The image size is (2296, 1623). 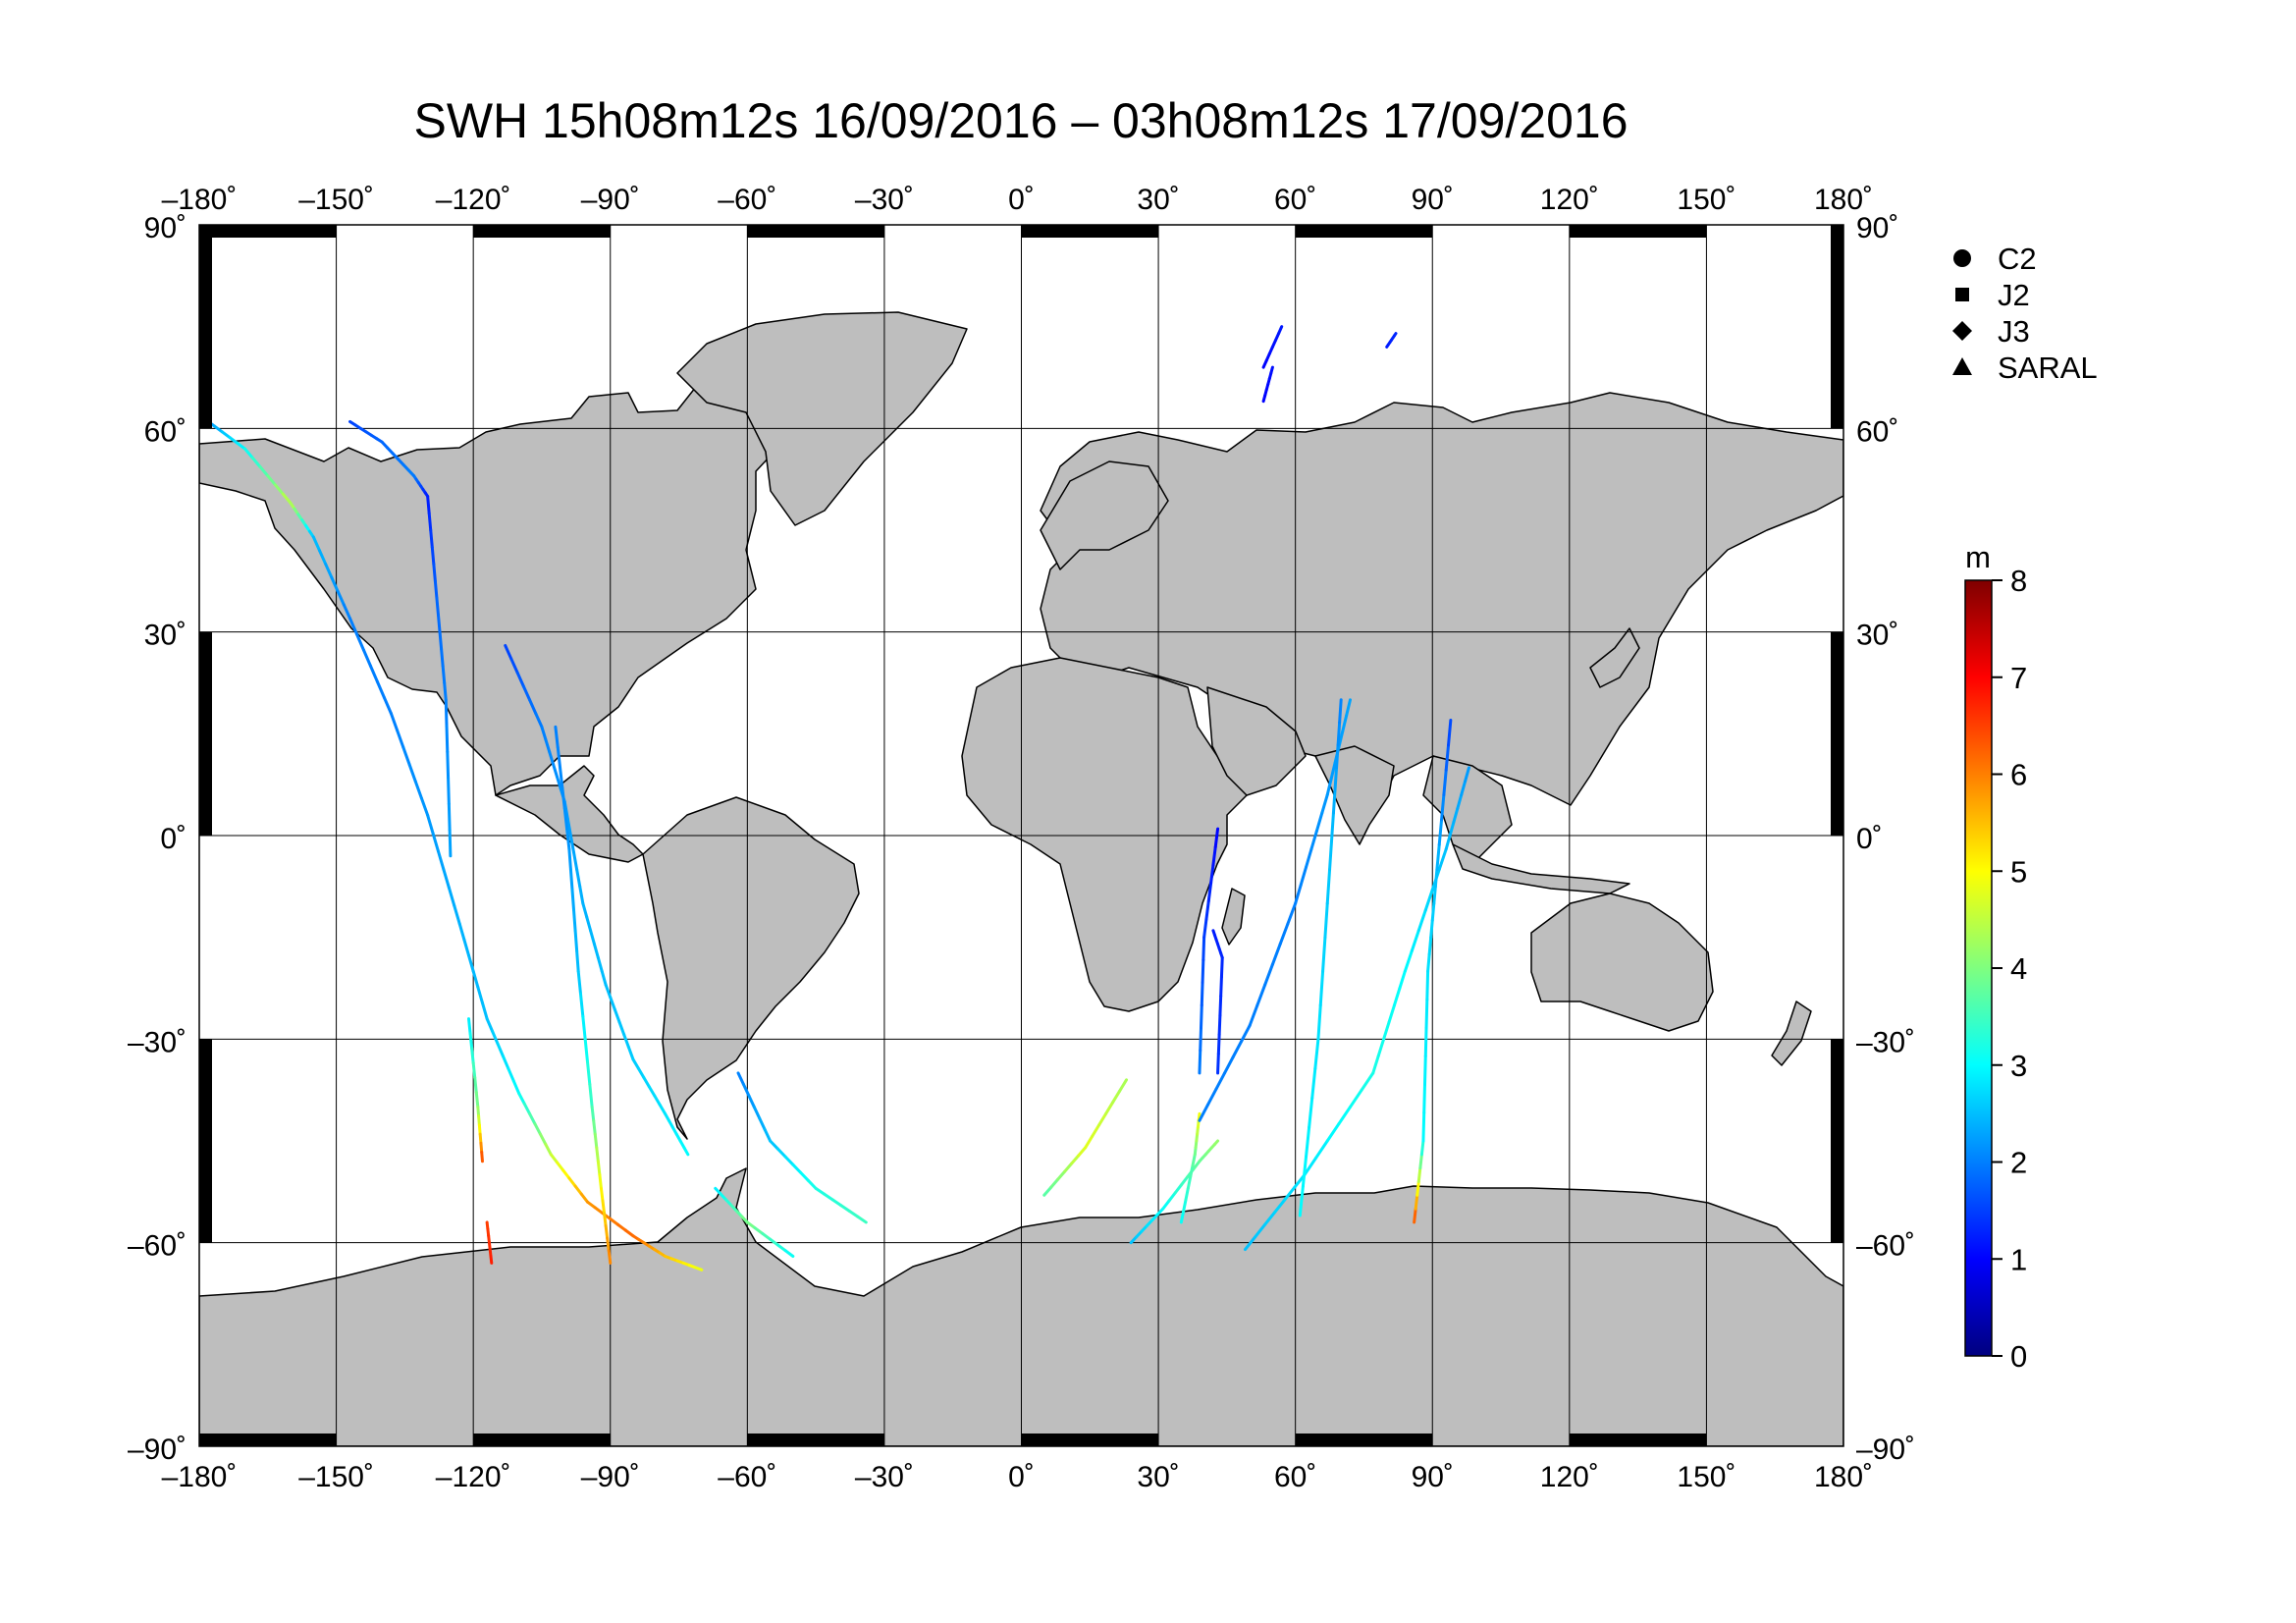 I want to click on legend-label: J3, so click(x=2014, y=331).